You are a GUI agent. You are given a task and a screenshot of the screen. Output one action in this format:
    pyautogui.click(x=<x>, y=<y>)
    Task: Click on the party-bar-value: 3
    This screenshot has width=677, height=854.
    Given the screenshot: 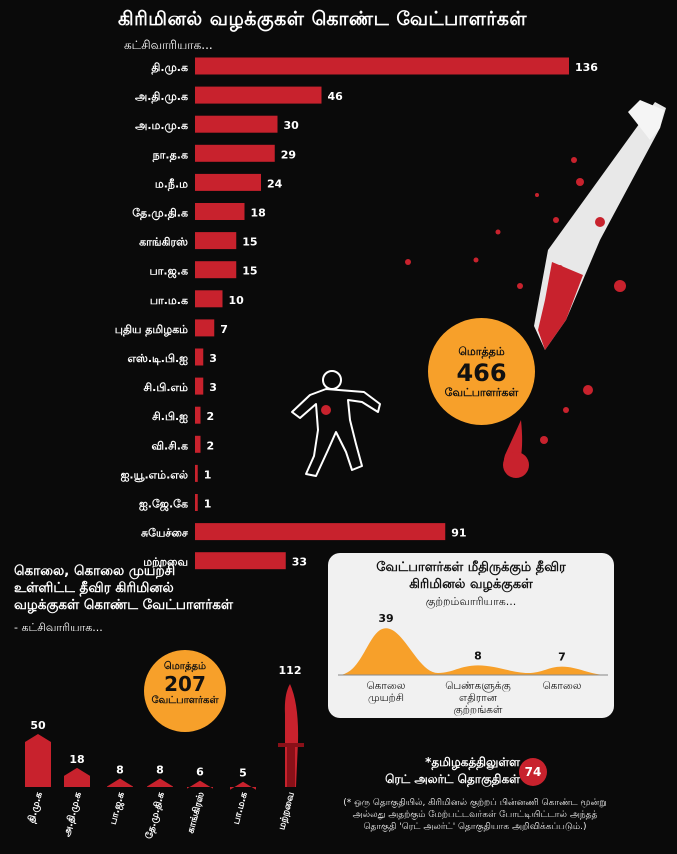 What is the action you would take?
    pyautogui.click(x=213, y=358)
    